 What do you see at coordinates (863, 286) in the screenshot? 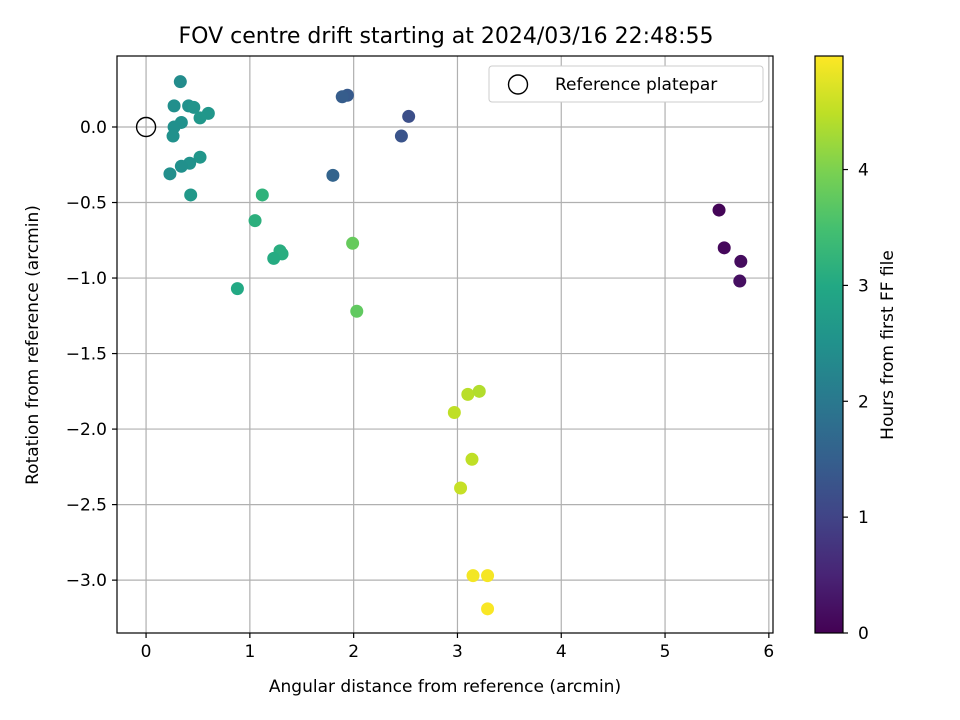
I see `colorbar-tick-label: 3` at bounding box center [863, 286].